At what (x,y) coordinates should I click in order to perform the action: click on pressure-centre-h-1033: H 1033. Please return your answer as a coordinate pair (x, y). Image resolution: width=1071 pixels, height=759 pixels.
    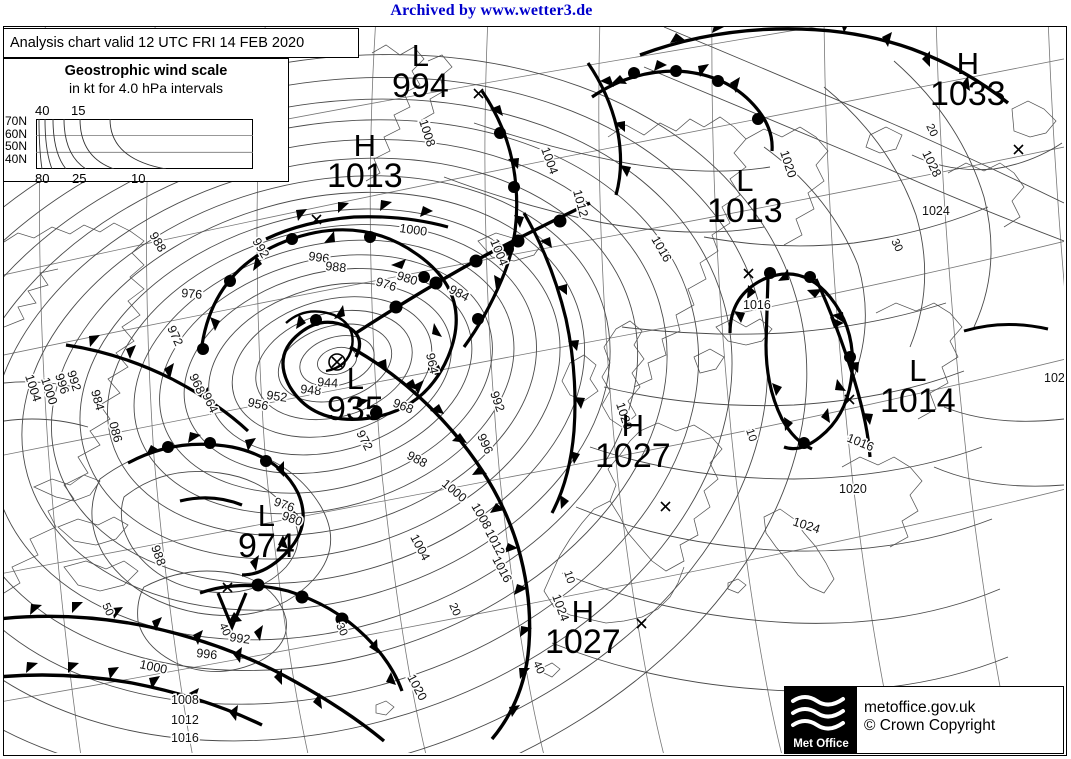
    Looking at the image, I should click on (968, 79).